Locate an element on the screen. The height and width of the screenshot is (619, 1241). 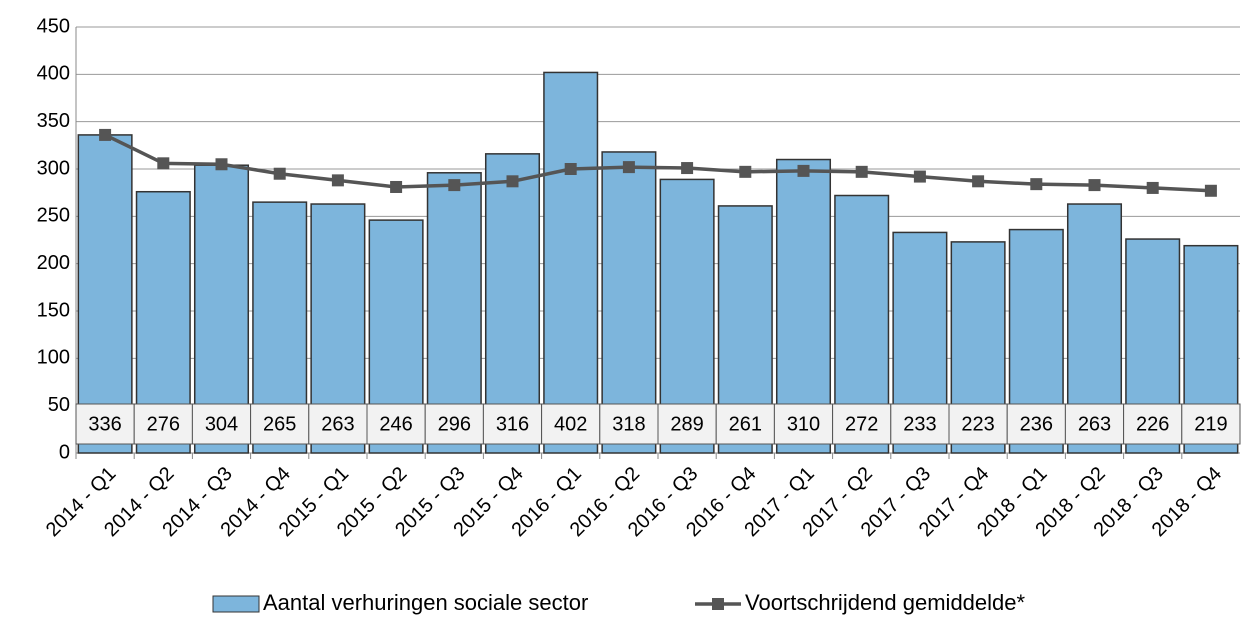
data-label: 402 is located at coordinates (570, 424).